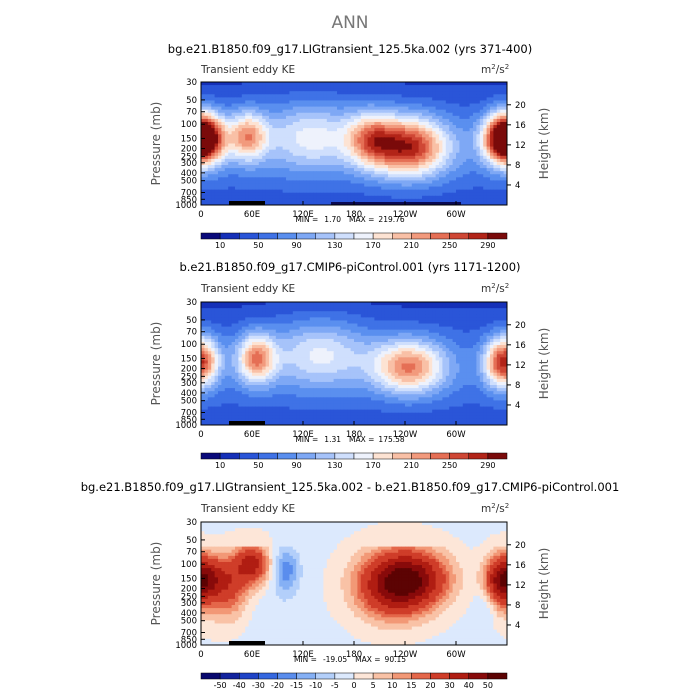  Describe the element at coordinates (186, 206) in the screenshot. I see `y-tick-label: 1000` at that location.